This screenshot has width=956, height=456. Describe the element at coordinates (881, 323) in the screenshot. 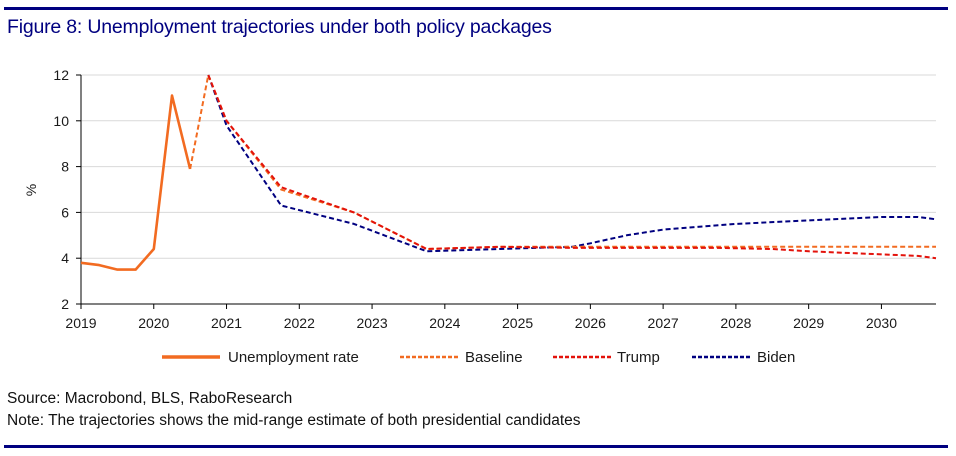

I see `x-tick-label: 2030` at that location.